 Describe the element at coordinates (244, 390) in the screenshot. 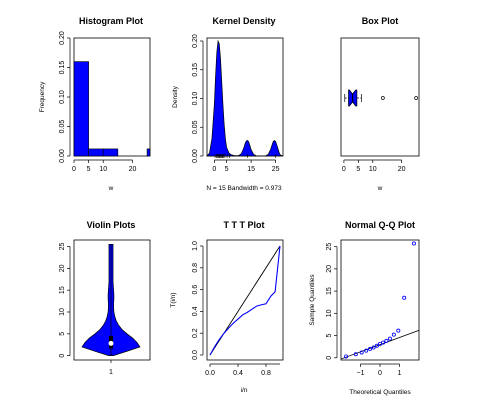

I see `ttt-x-label: i/n` at that location.